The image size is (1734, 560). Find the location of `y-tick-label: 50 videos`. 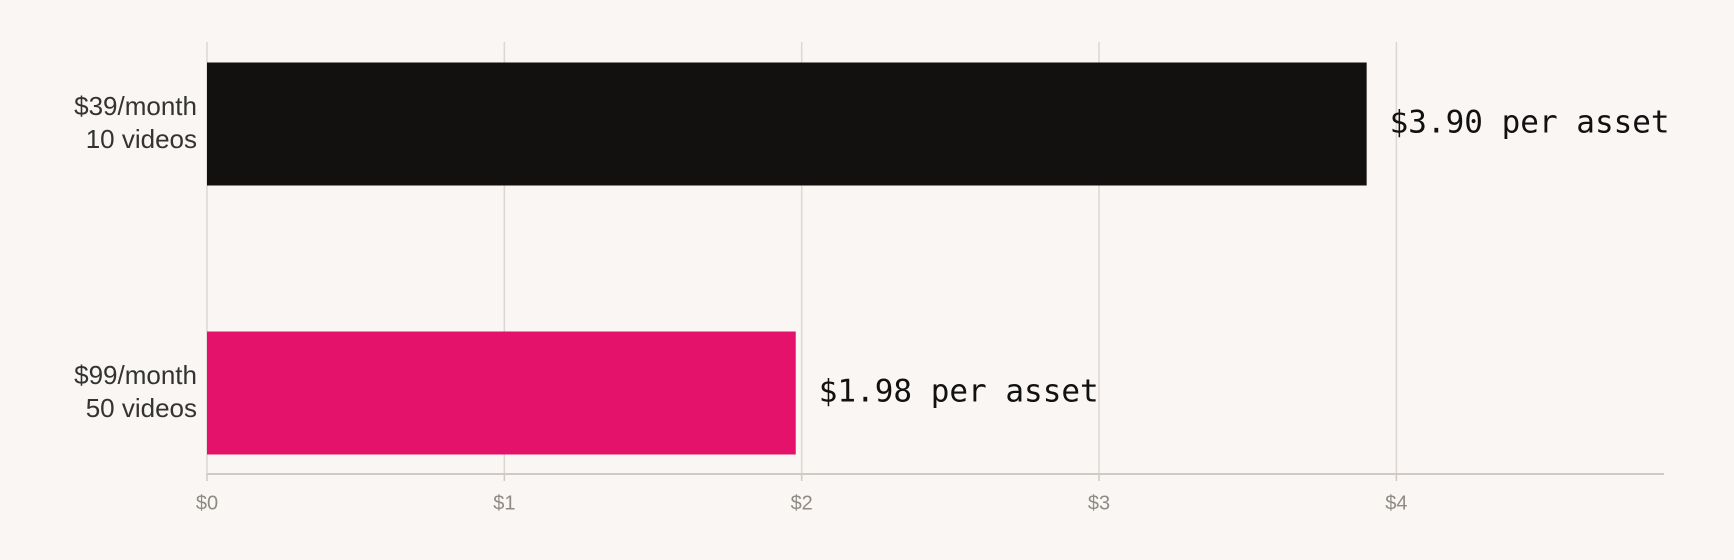

y-tick-label: 50 videos is located at coordinates (141, 408).